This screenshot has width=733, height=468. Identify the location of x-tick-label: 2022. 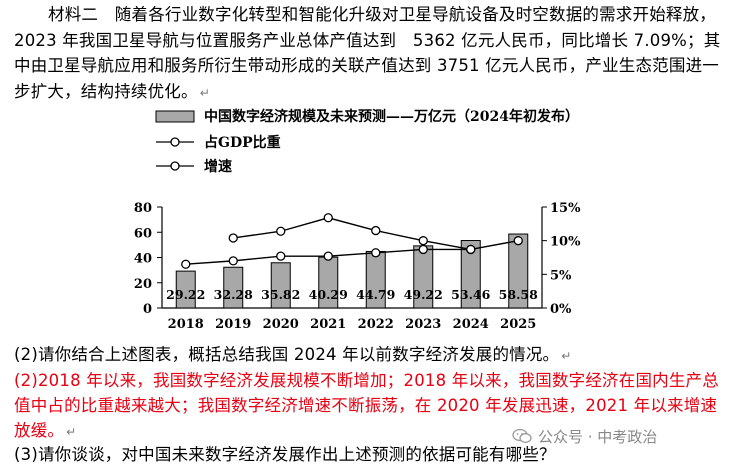
(376, 324).